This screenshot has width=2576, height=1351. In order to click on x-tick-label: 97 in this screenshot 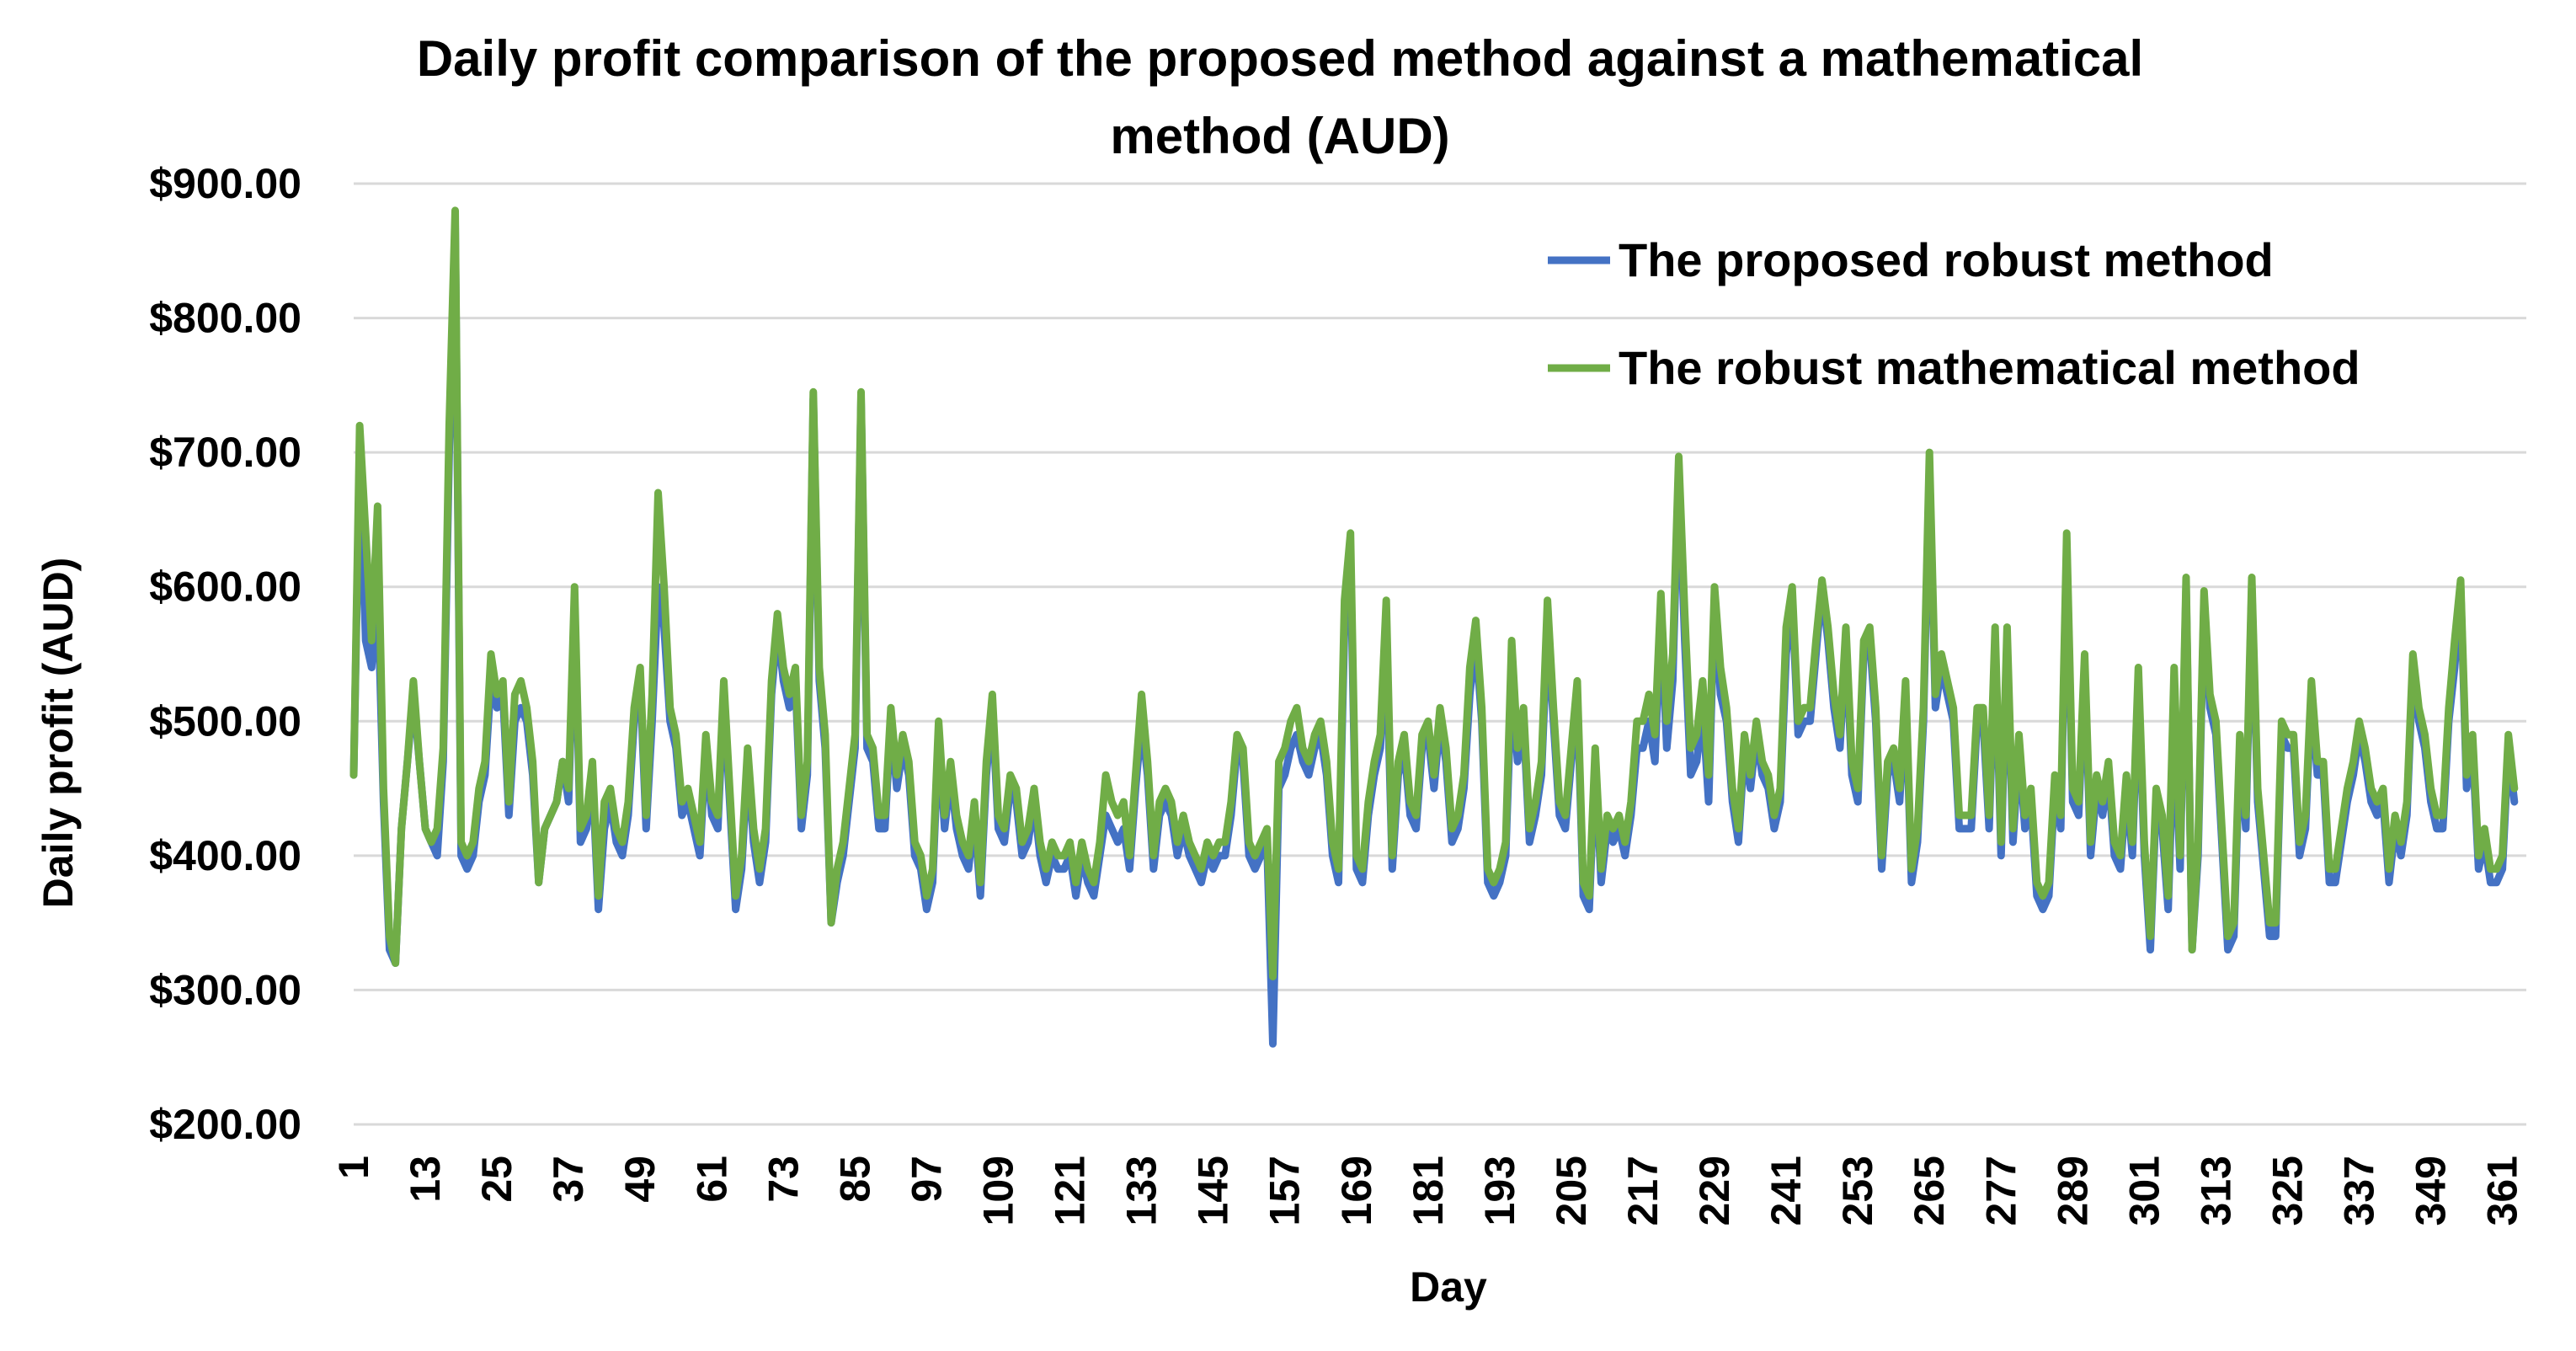, I will do `click(926, 1179)`.